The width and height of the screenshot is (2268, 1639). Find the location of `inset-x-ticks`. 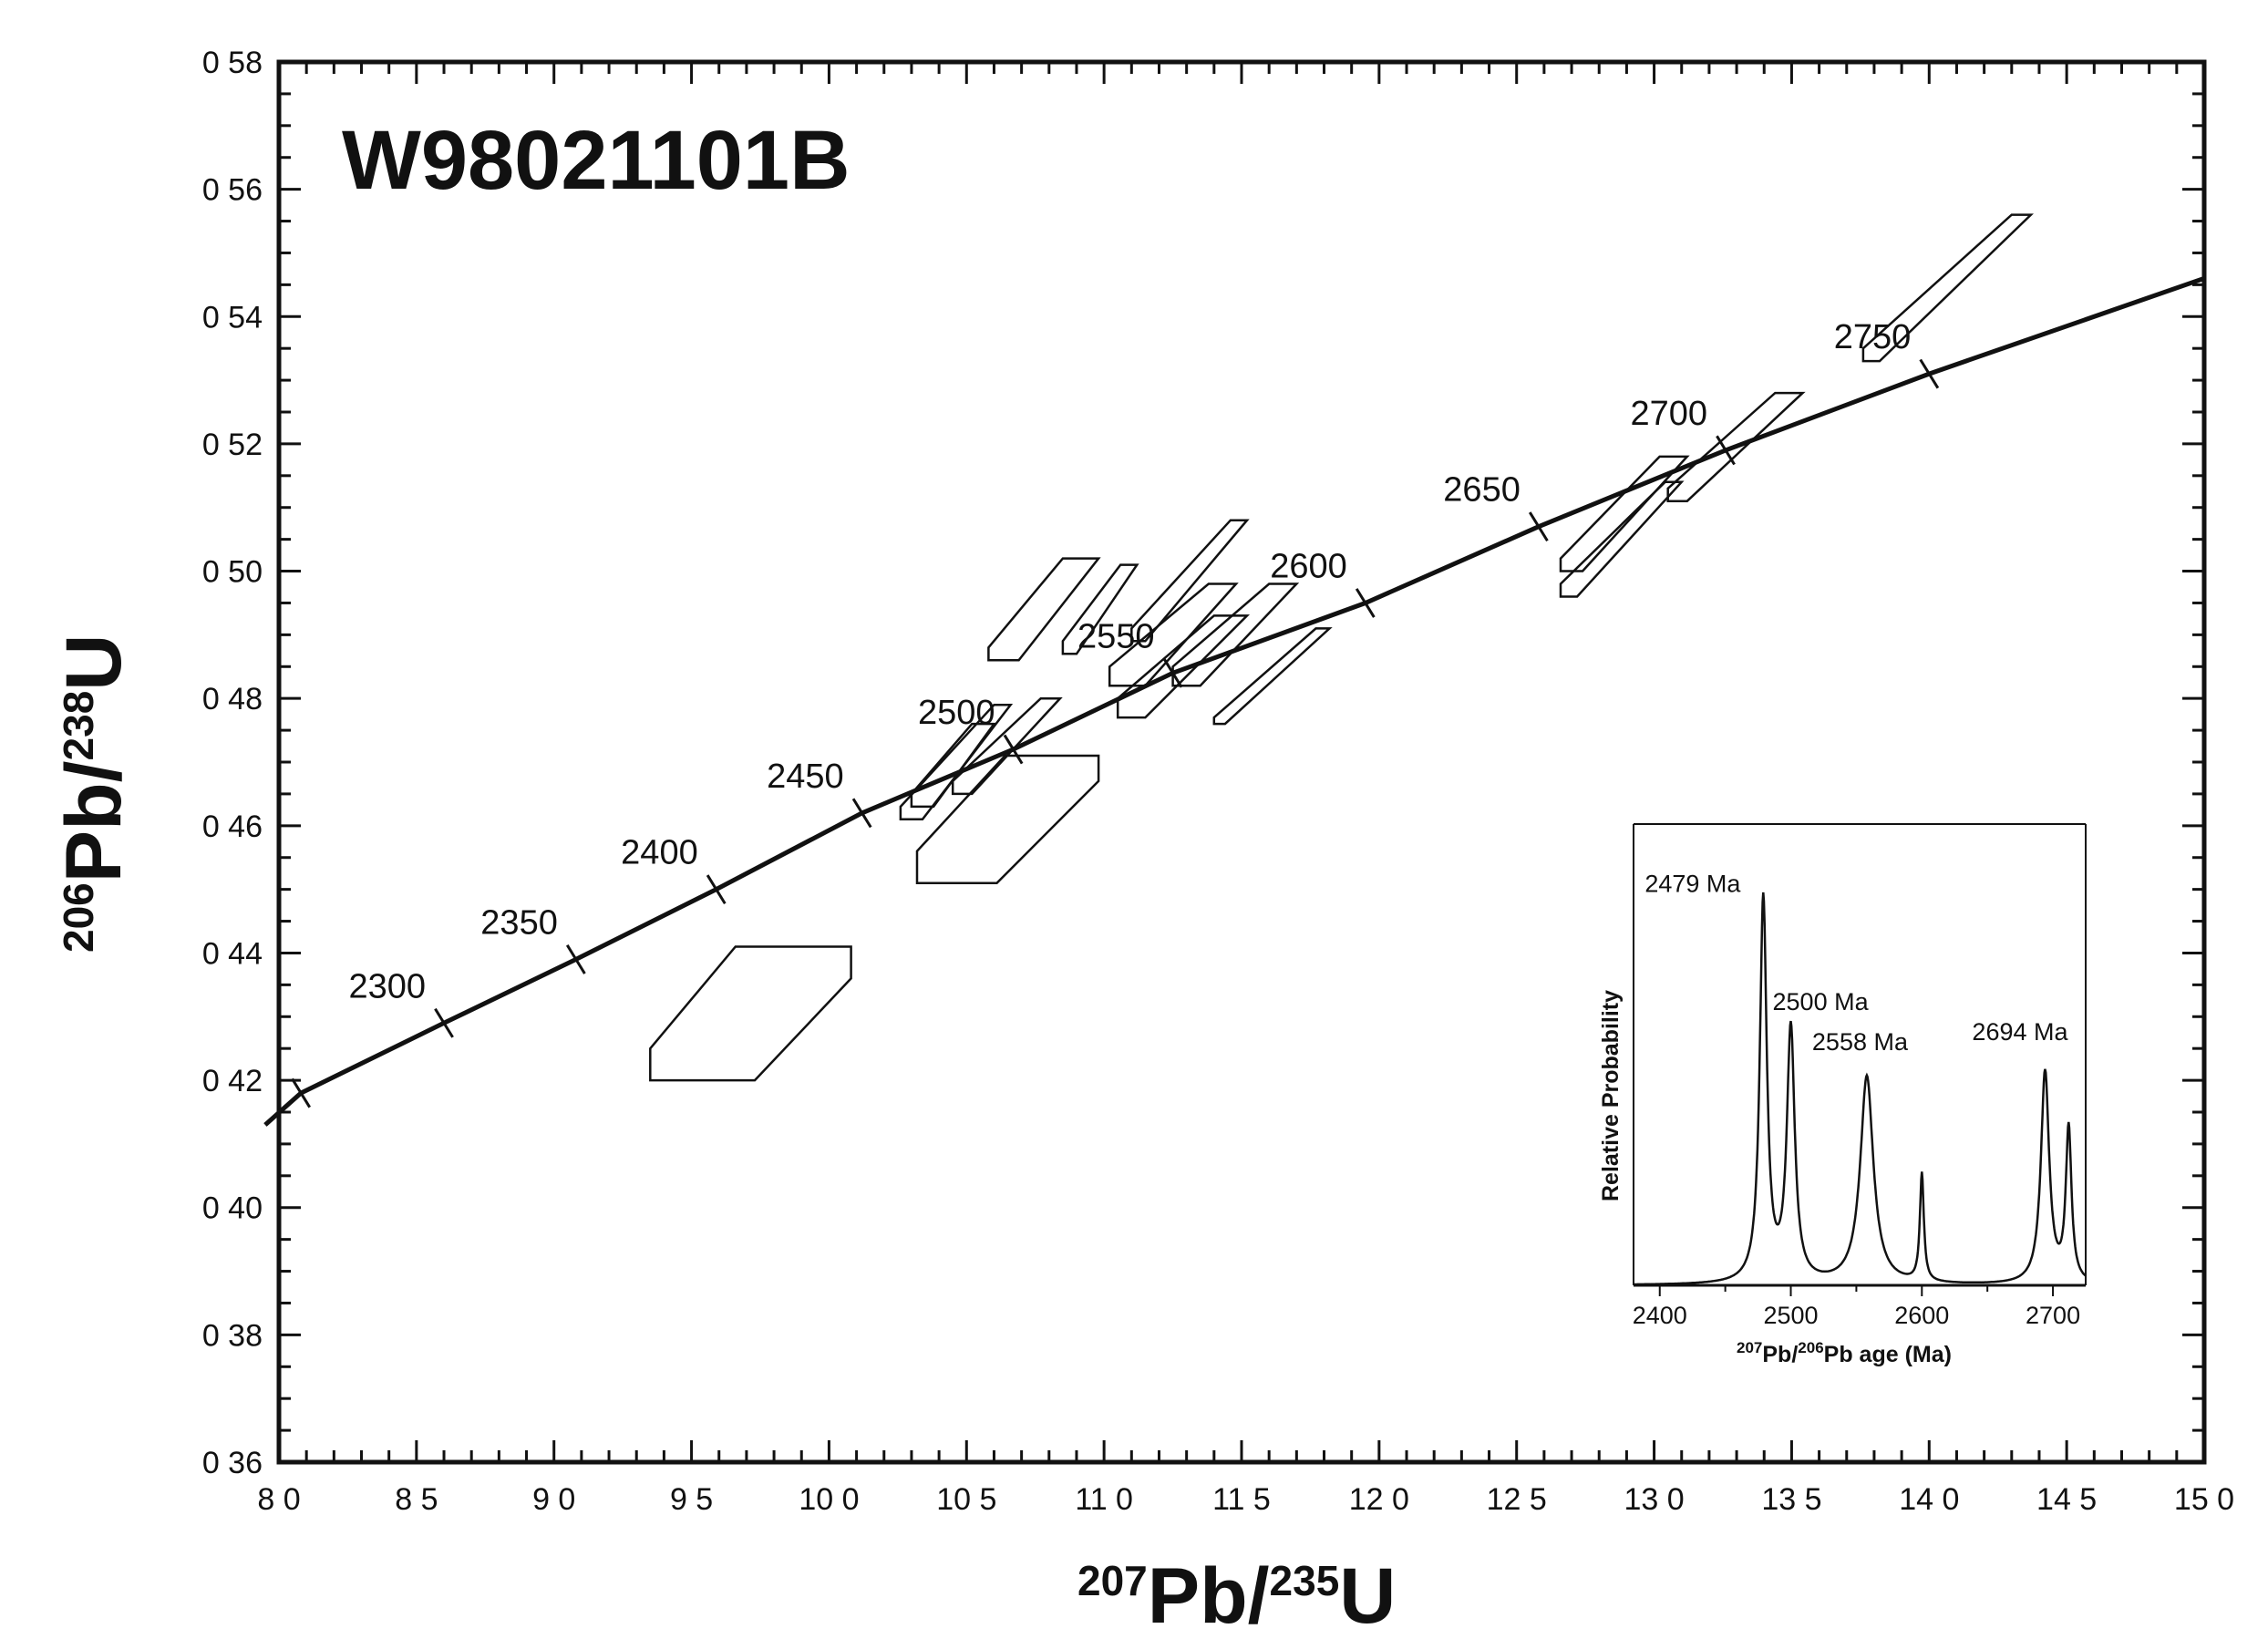

inset-x-ticks is located at coordinates (1856, 1290).